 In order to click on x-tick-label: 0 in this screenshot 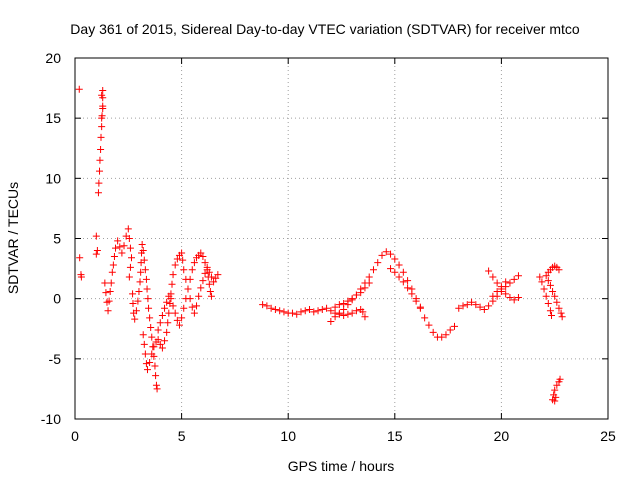, I will do `click(75, 436)`.